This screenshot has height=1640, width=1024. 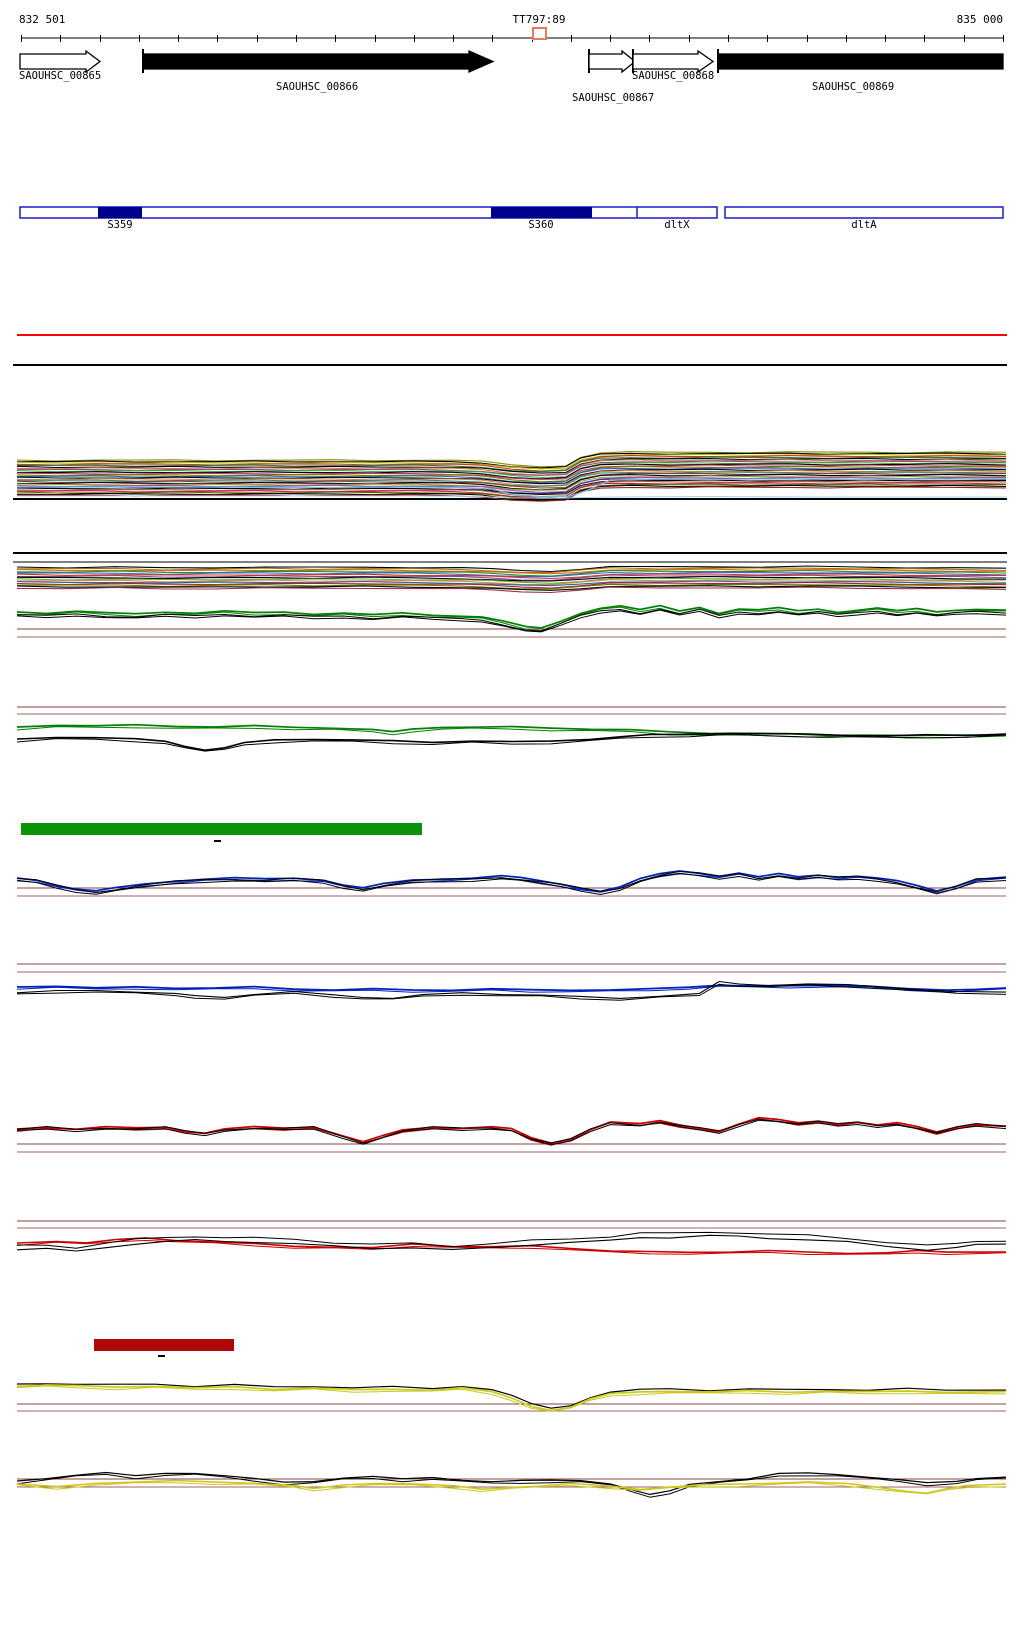 What do you see at coordinates (511, 730) in the screenshot?
I see `green-coverage-lower-line` at bounding box center [511, 730].